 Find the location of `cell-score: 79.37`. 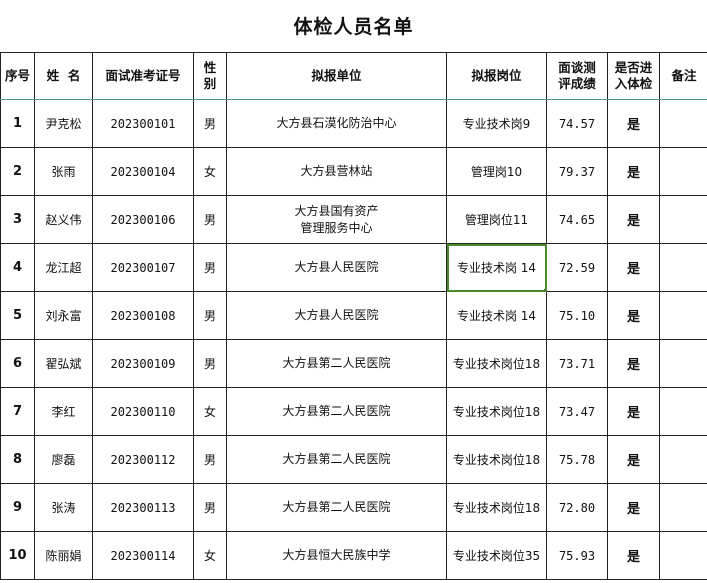

cell-score: 79.37 is located at coordinates (577, 171).